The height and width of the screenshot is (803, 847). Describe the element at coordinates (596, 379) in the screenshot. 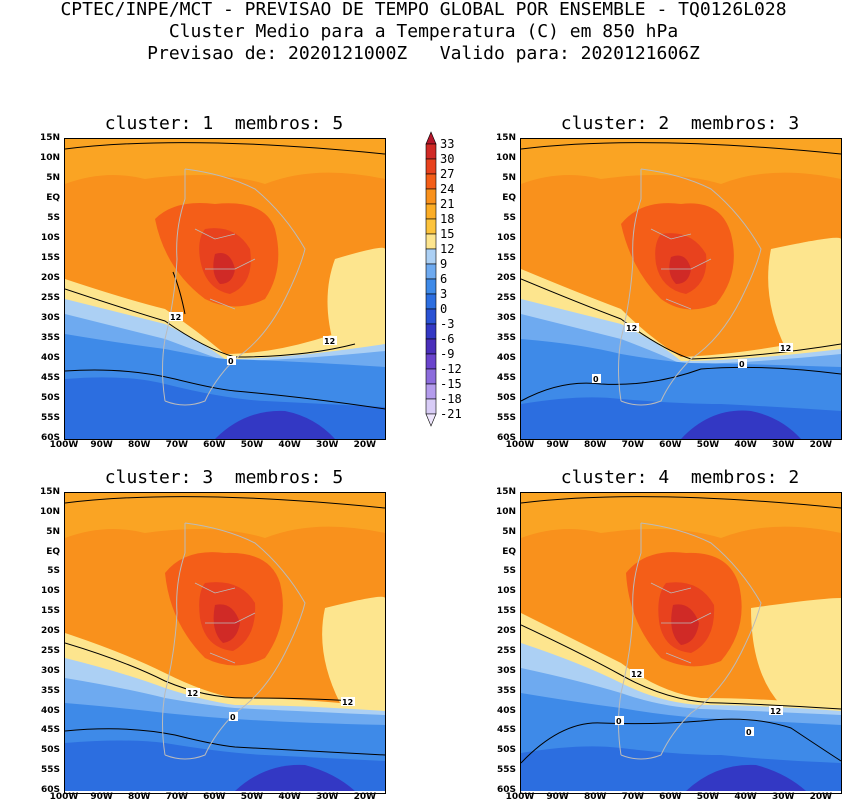

I see `panel-2-contour-label-0b: 0` at that location.